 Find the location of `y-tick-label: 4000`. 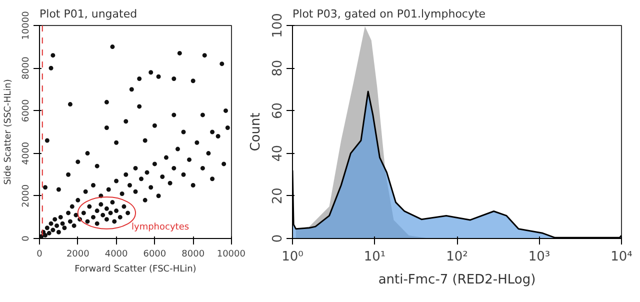

y-tick-label: 4000 is located at coordinates (27, 153).